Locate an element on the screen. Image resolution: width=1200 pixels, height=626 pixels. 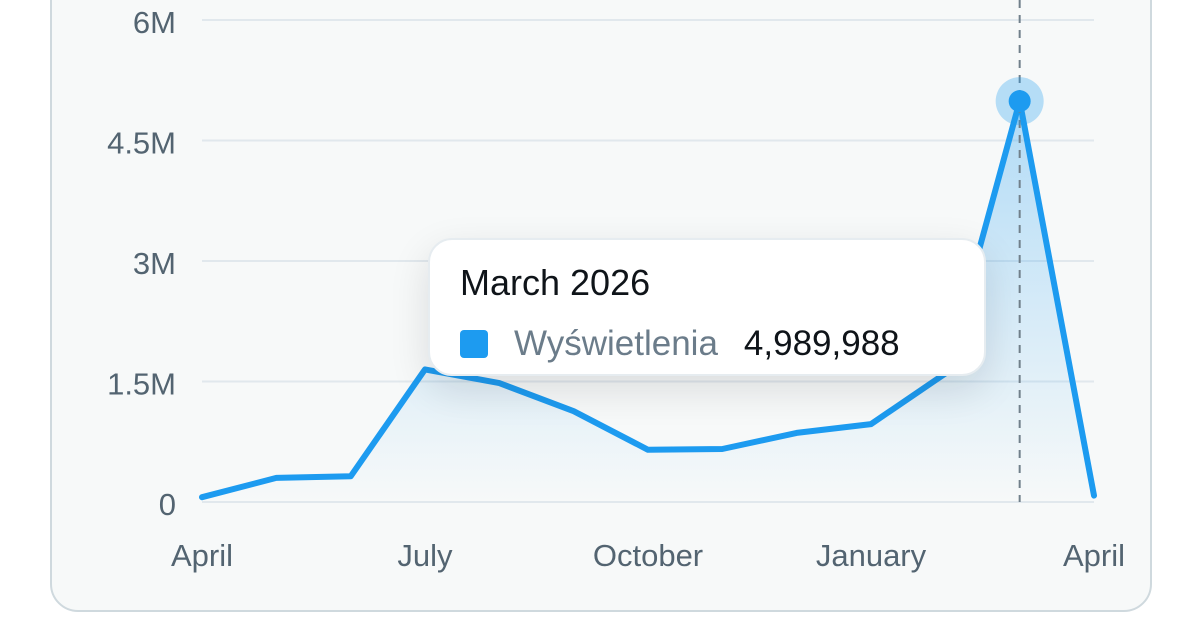
y-tick-label: 4.5M is located at coordinates (141, 143).